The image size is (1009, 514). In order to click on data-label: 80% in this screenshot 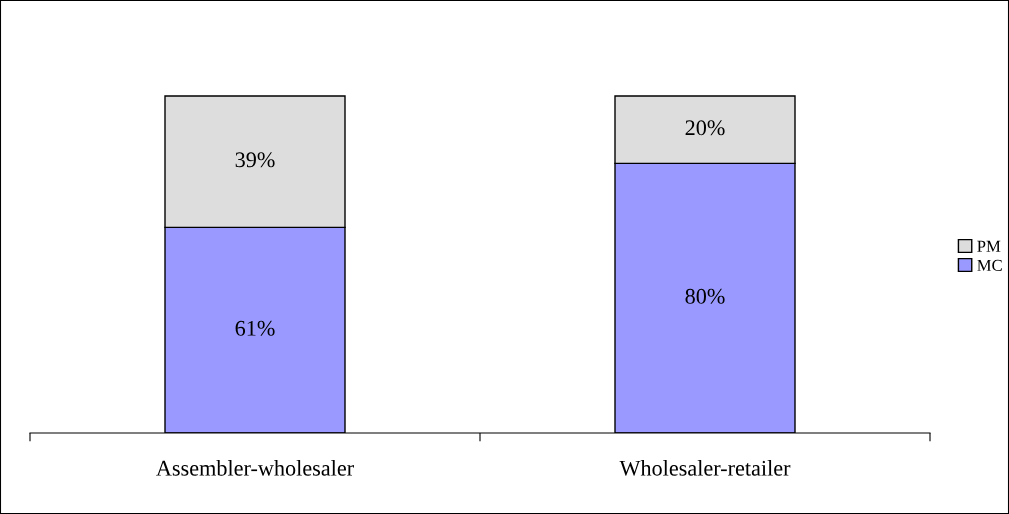, I will do `click(705, 296)`.